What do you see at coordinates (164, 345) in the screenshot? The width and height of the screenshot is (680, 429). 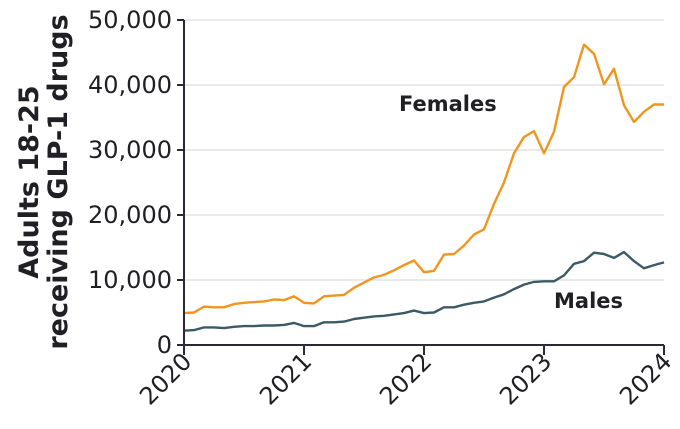 I see `y-tick-label: 0` at bounding box center [164, 345].